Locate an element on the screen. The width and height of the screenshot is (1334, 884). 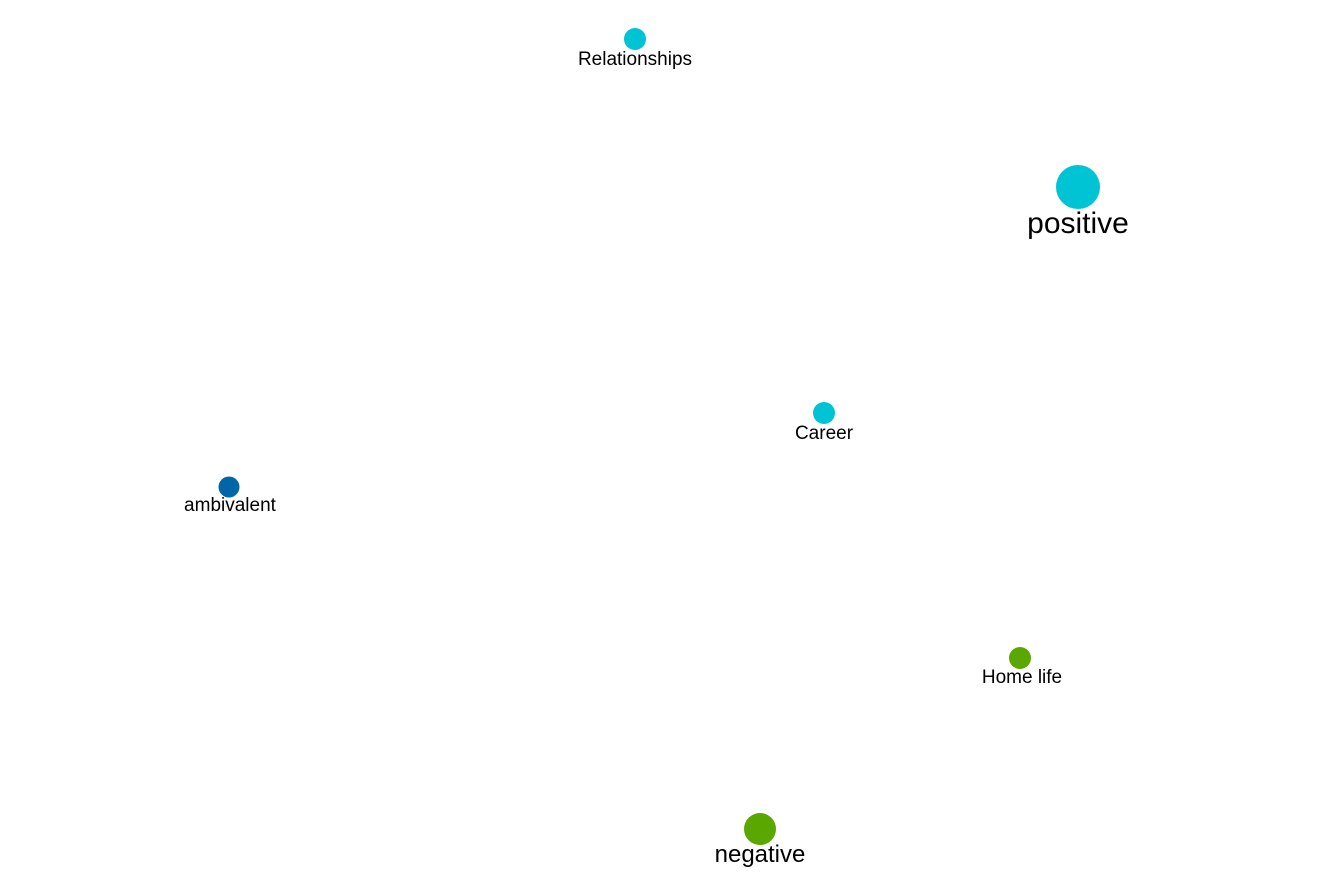
node-ambivalent-label: ambivalent is located at coordinates (230, 505).